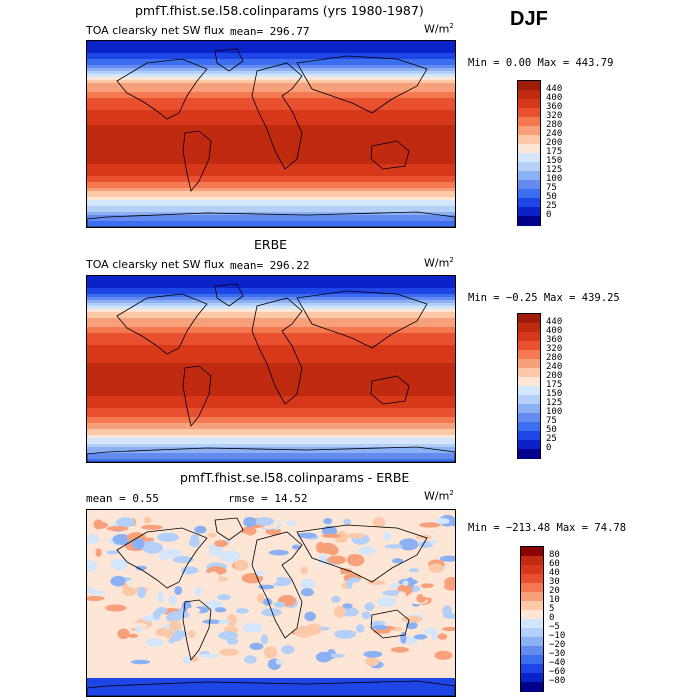 Image resolution: width=700 pixels, height=700 pixels. Describe the element at coordinates (554, 358) in the screenshot. I see `colorbar-tick-label: 280` at that location.